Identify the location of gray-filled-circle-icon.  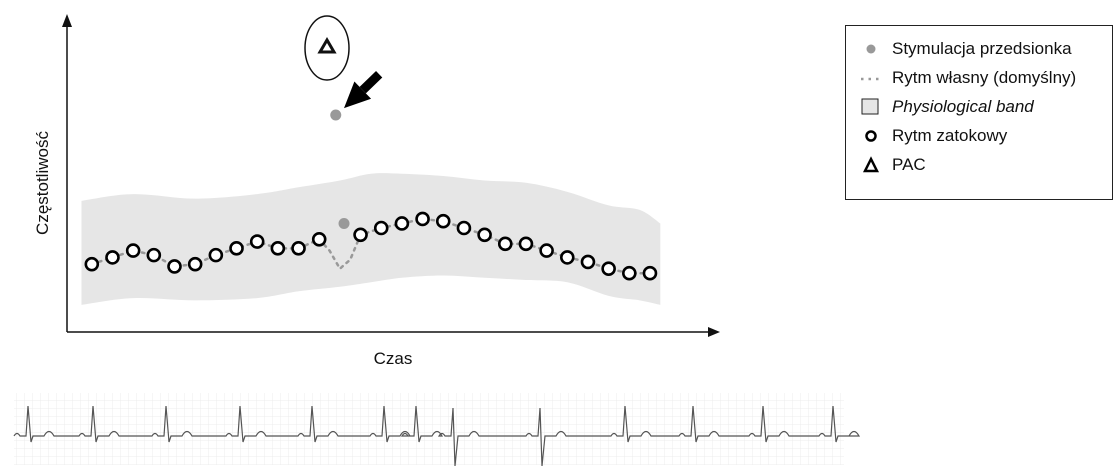
(871, 49).